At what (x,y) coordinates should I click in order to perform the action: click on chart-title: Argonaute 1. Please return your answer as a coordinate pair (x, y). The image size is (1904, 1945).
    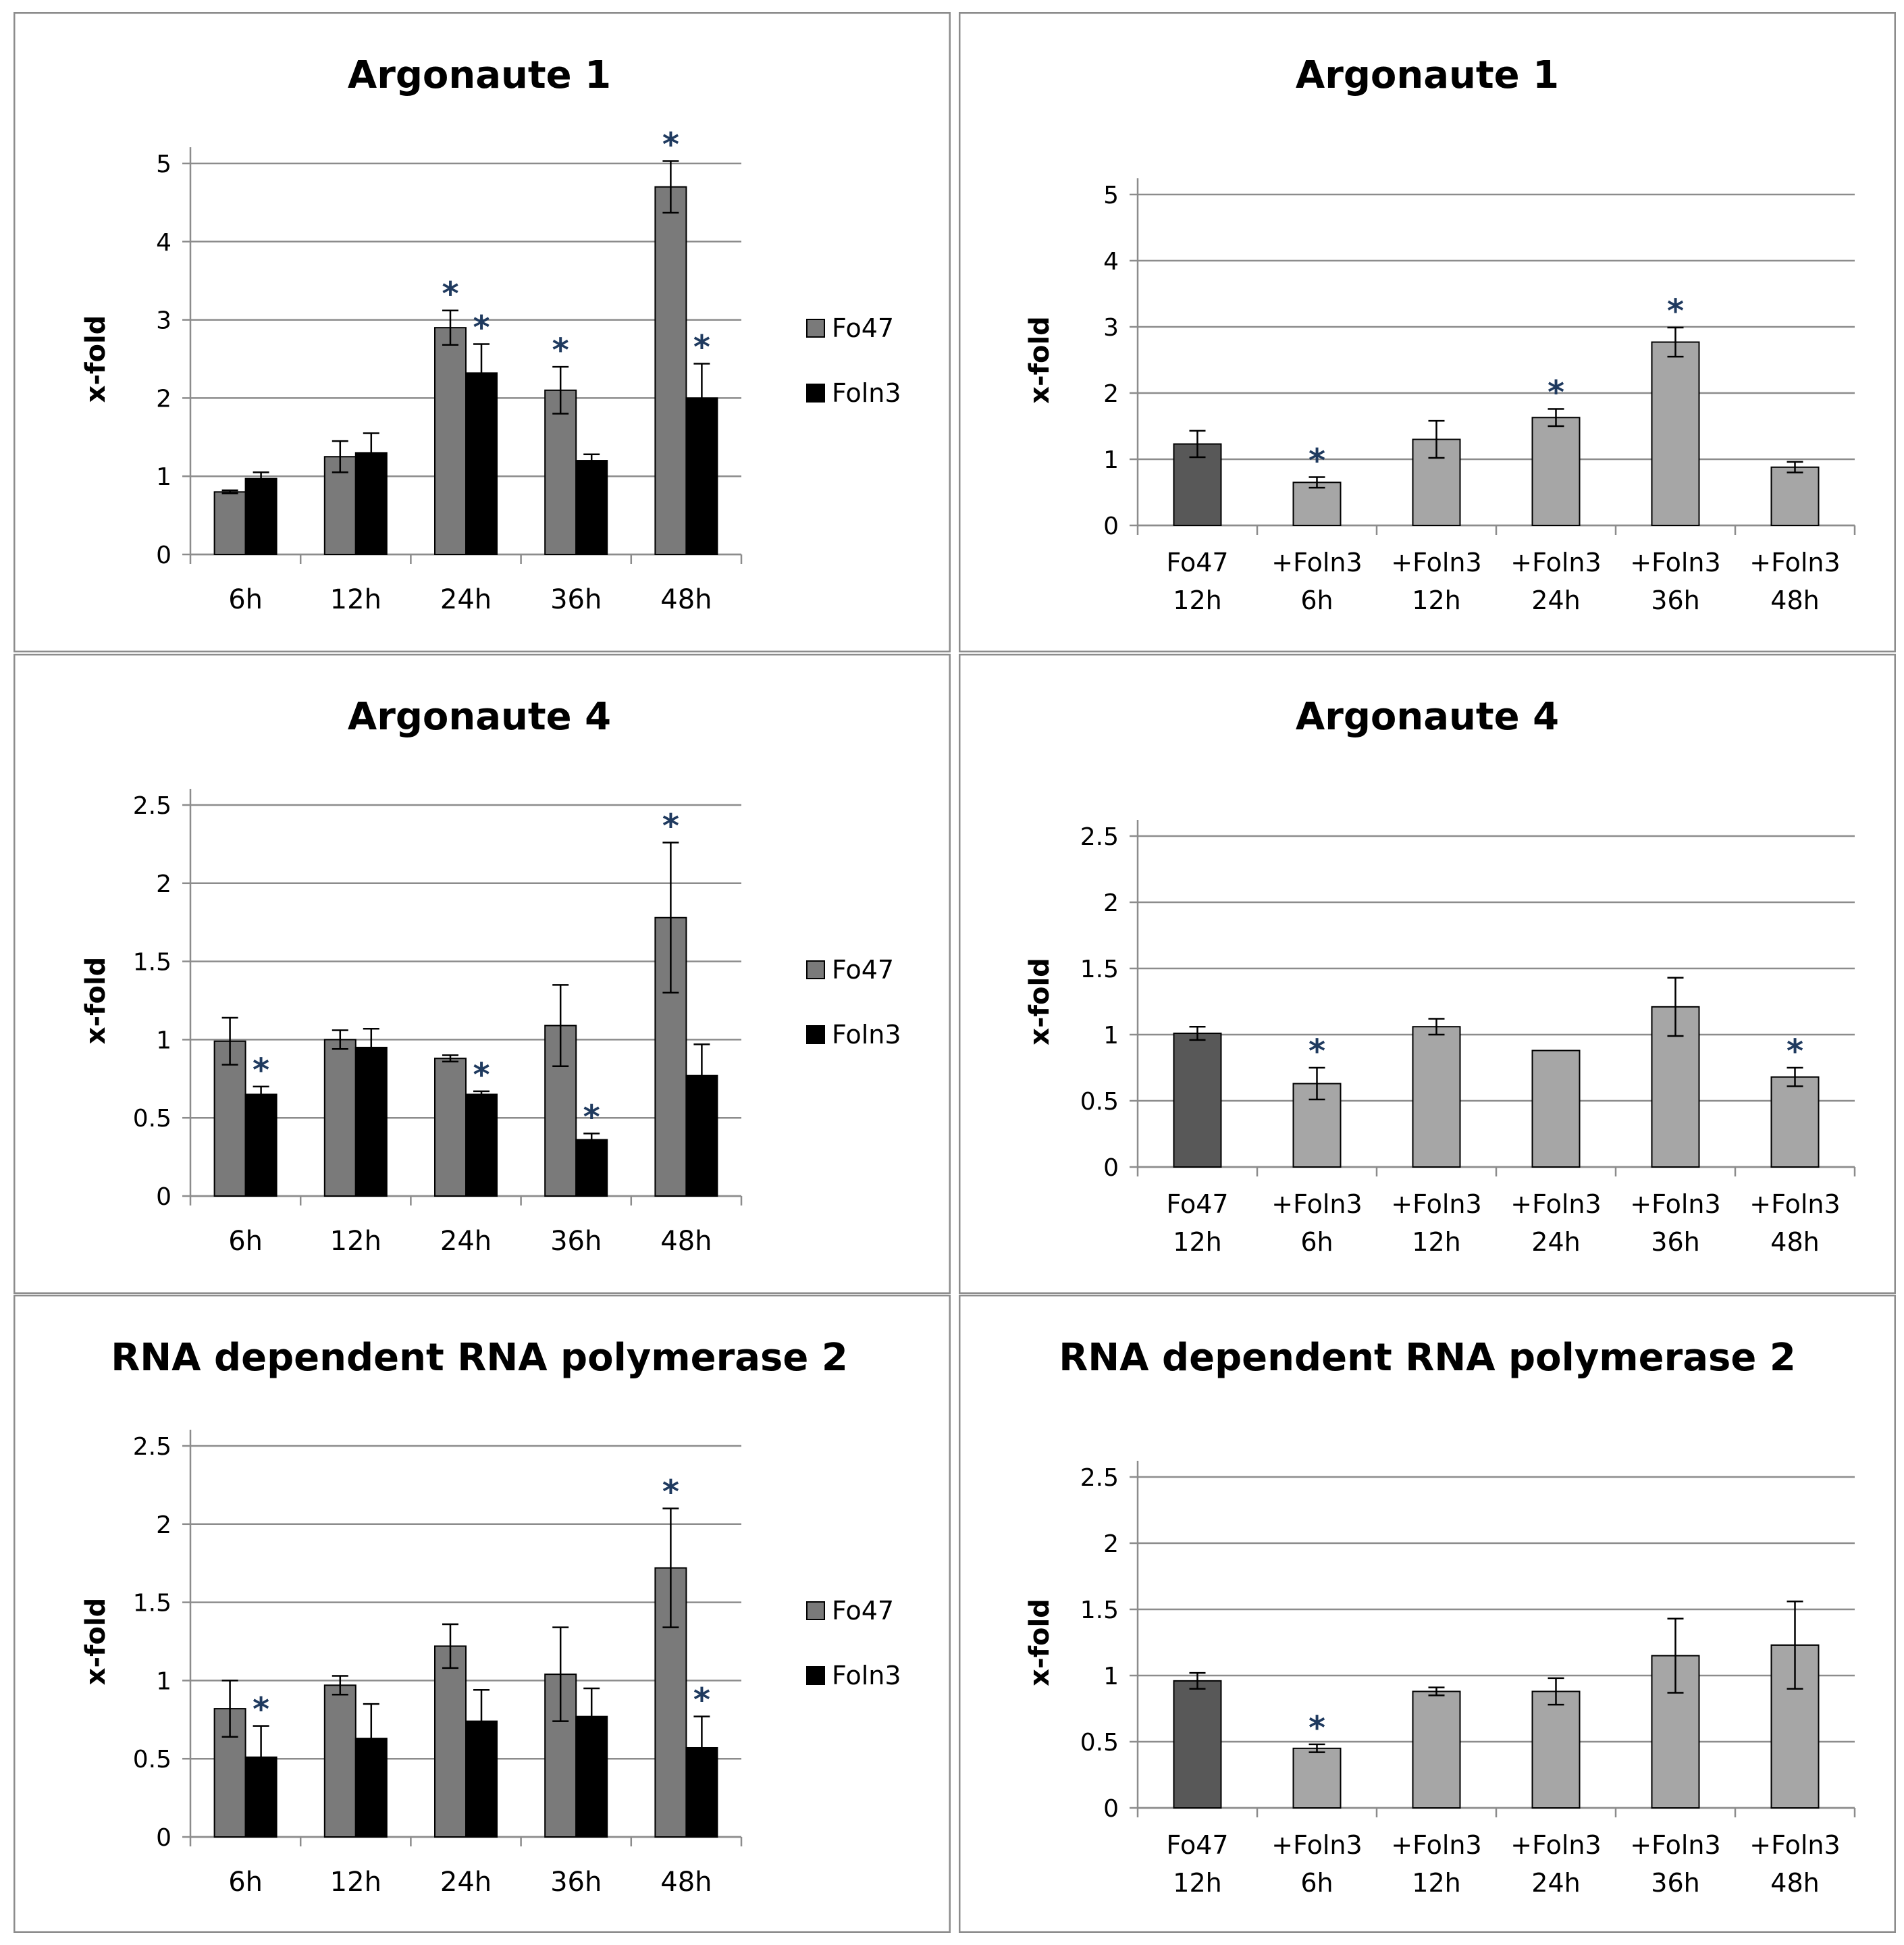
    Looking at the image, I should click on (479, 75).